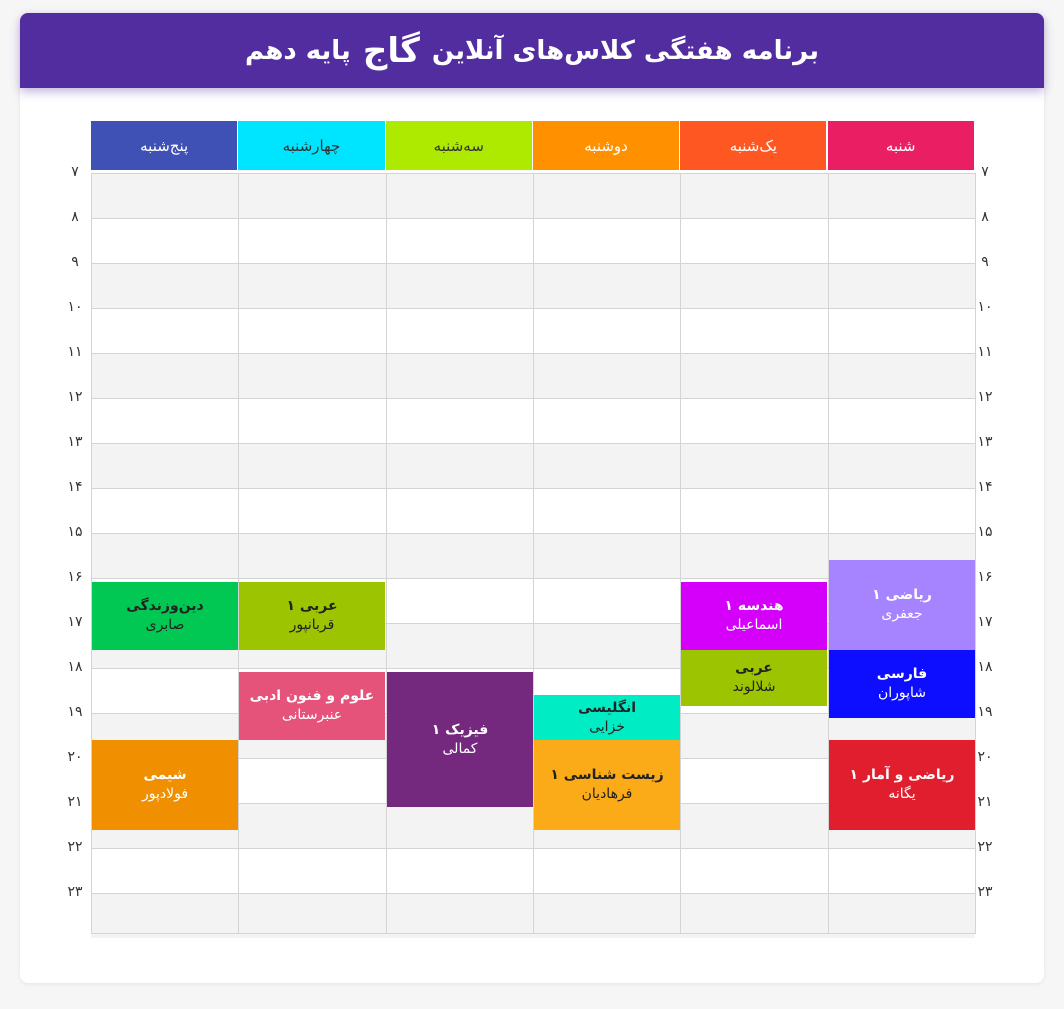 Image resolution: width=1064 pixels, height=1009 pixels. Describe the element at coordinates (985, 397) in the screenshot. I see `hour-label-right: ۱۲` at that location.